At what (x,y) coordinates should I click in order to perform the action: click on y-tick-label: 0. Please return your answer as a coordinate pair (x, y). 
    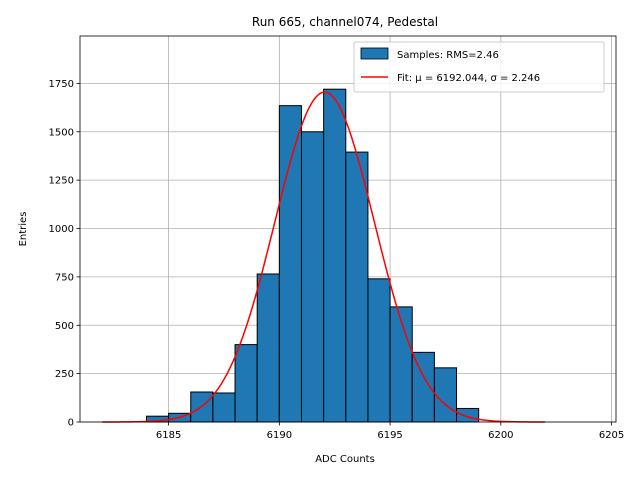
    Looking at the image, I should click on (71, 423).